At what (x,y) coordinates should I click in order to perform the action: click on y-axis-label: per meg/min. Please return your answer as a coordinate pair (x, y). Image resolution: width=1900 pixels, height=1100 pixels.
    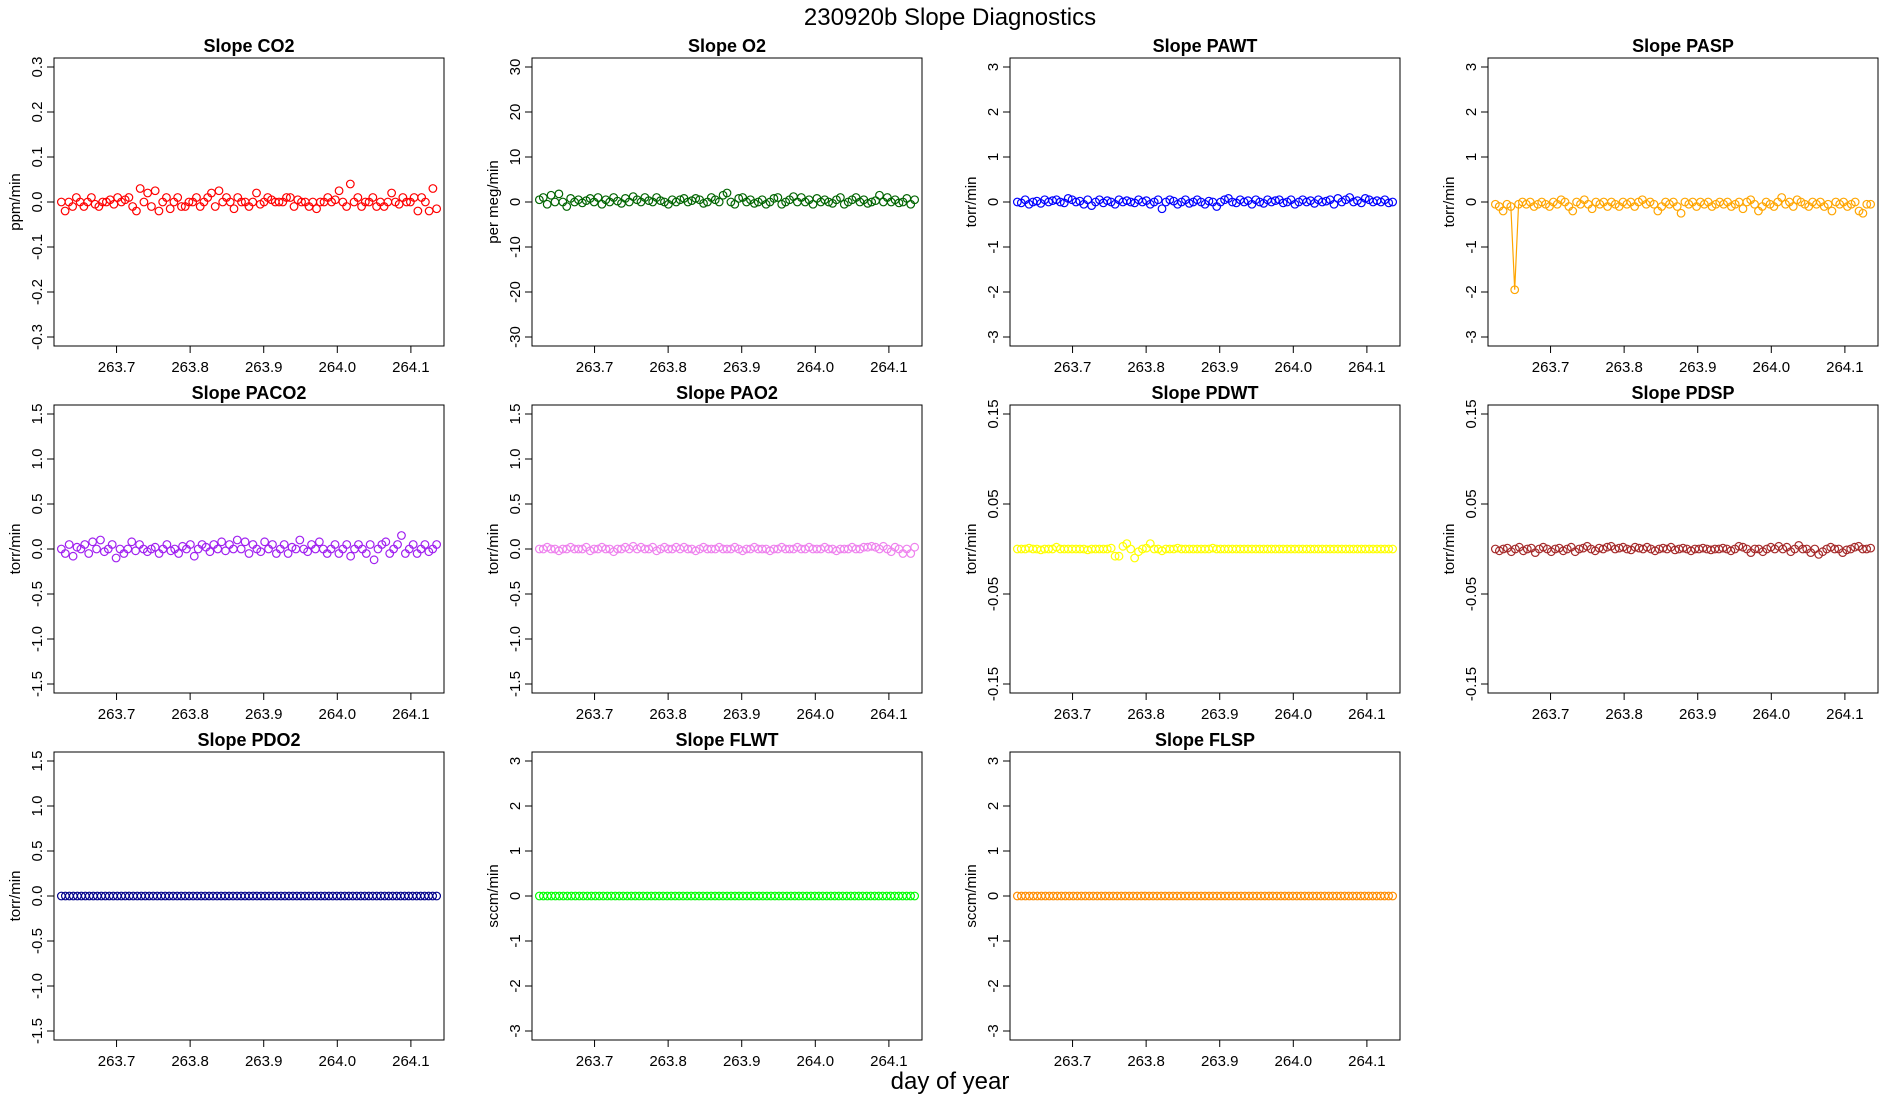
    Looking at the image, I should click on (493, 201).